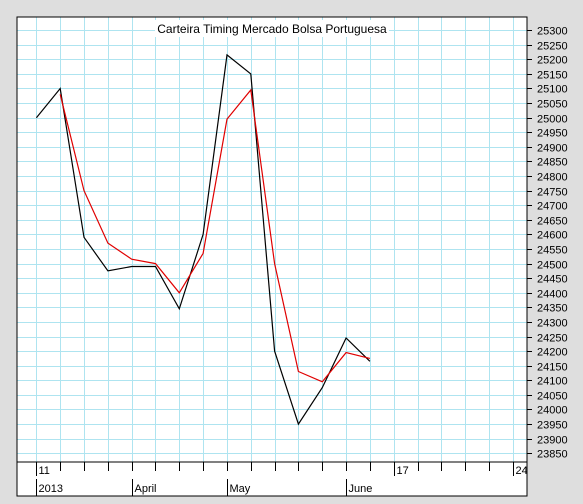 The image size is (583, 504). I want to click on y-tick-label: 24050, so click(552, 397).